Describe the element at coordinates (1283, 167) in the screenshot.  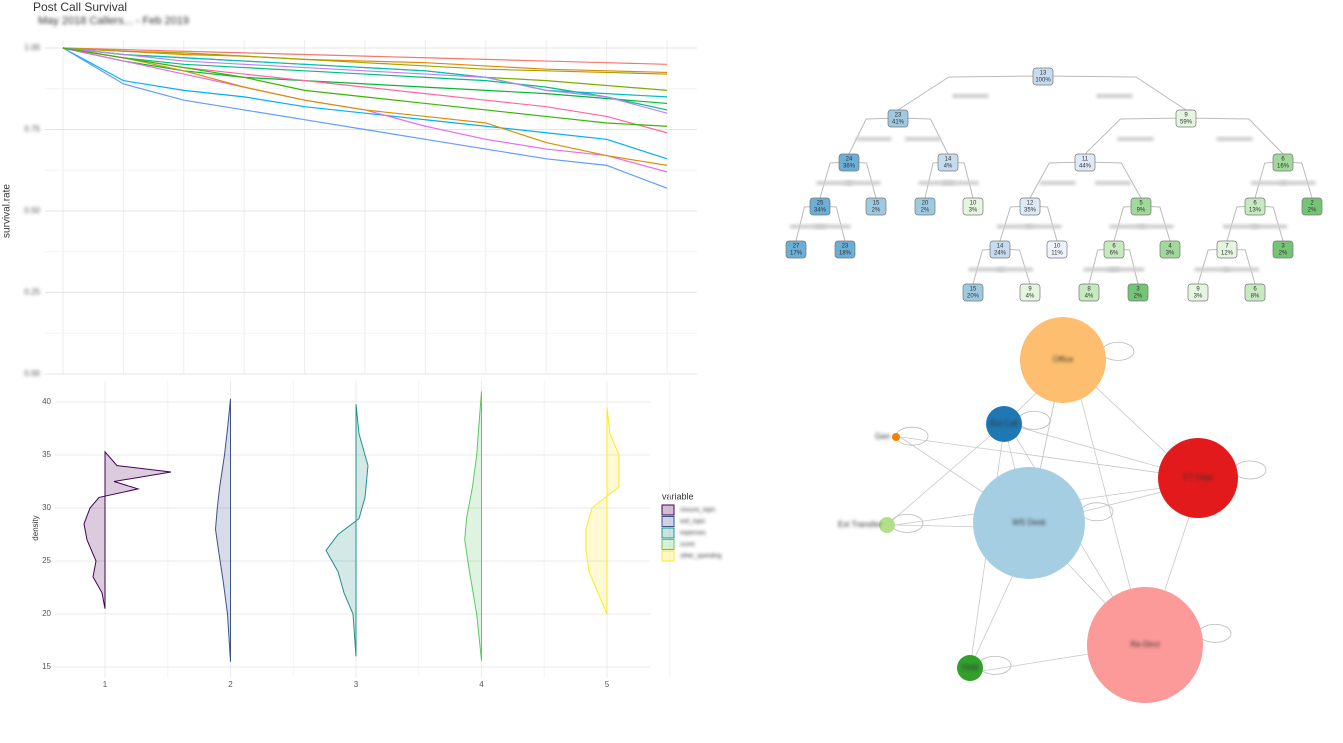
I see `node-percent: 16%` at that location.